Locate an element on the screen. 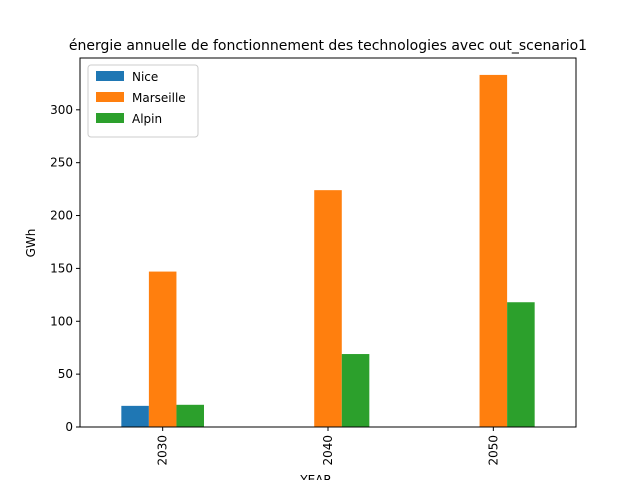  y-axis-label: GWh is located at coordinates (31, 243).